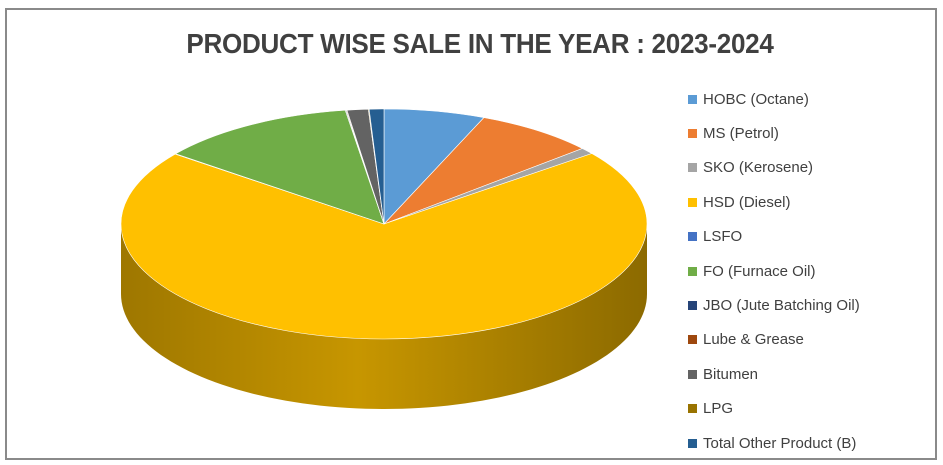 The image size is (943, 465). I want to click on legend-label: LSFO, so click(722, 236).